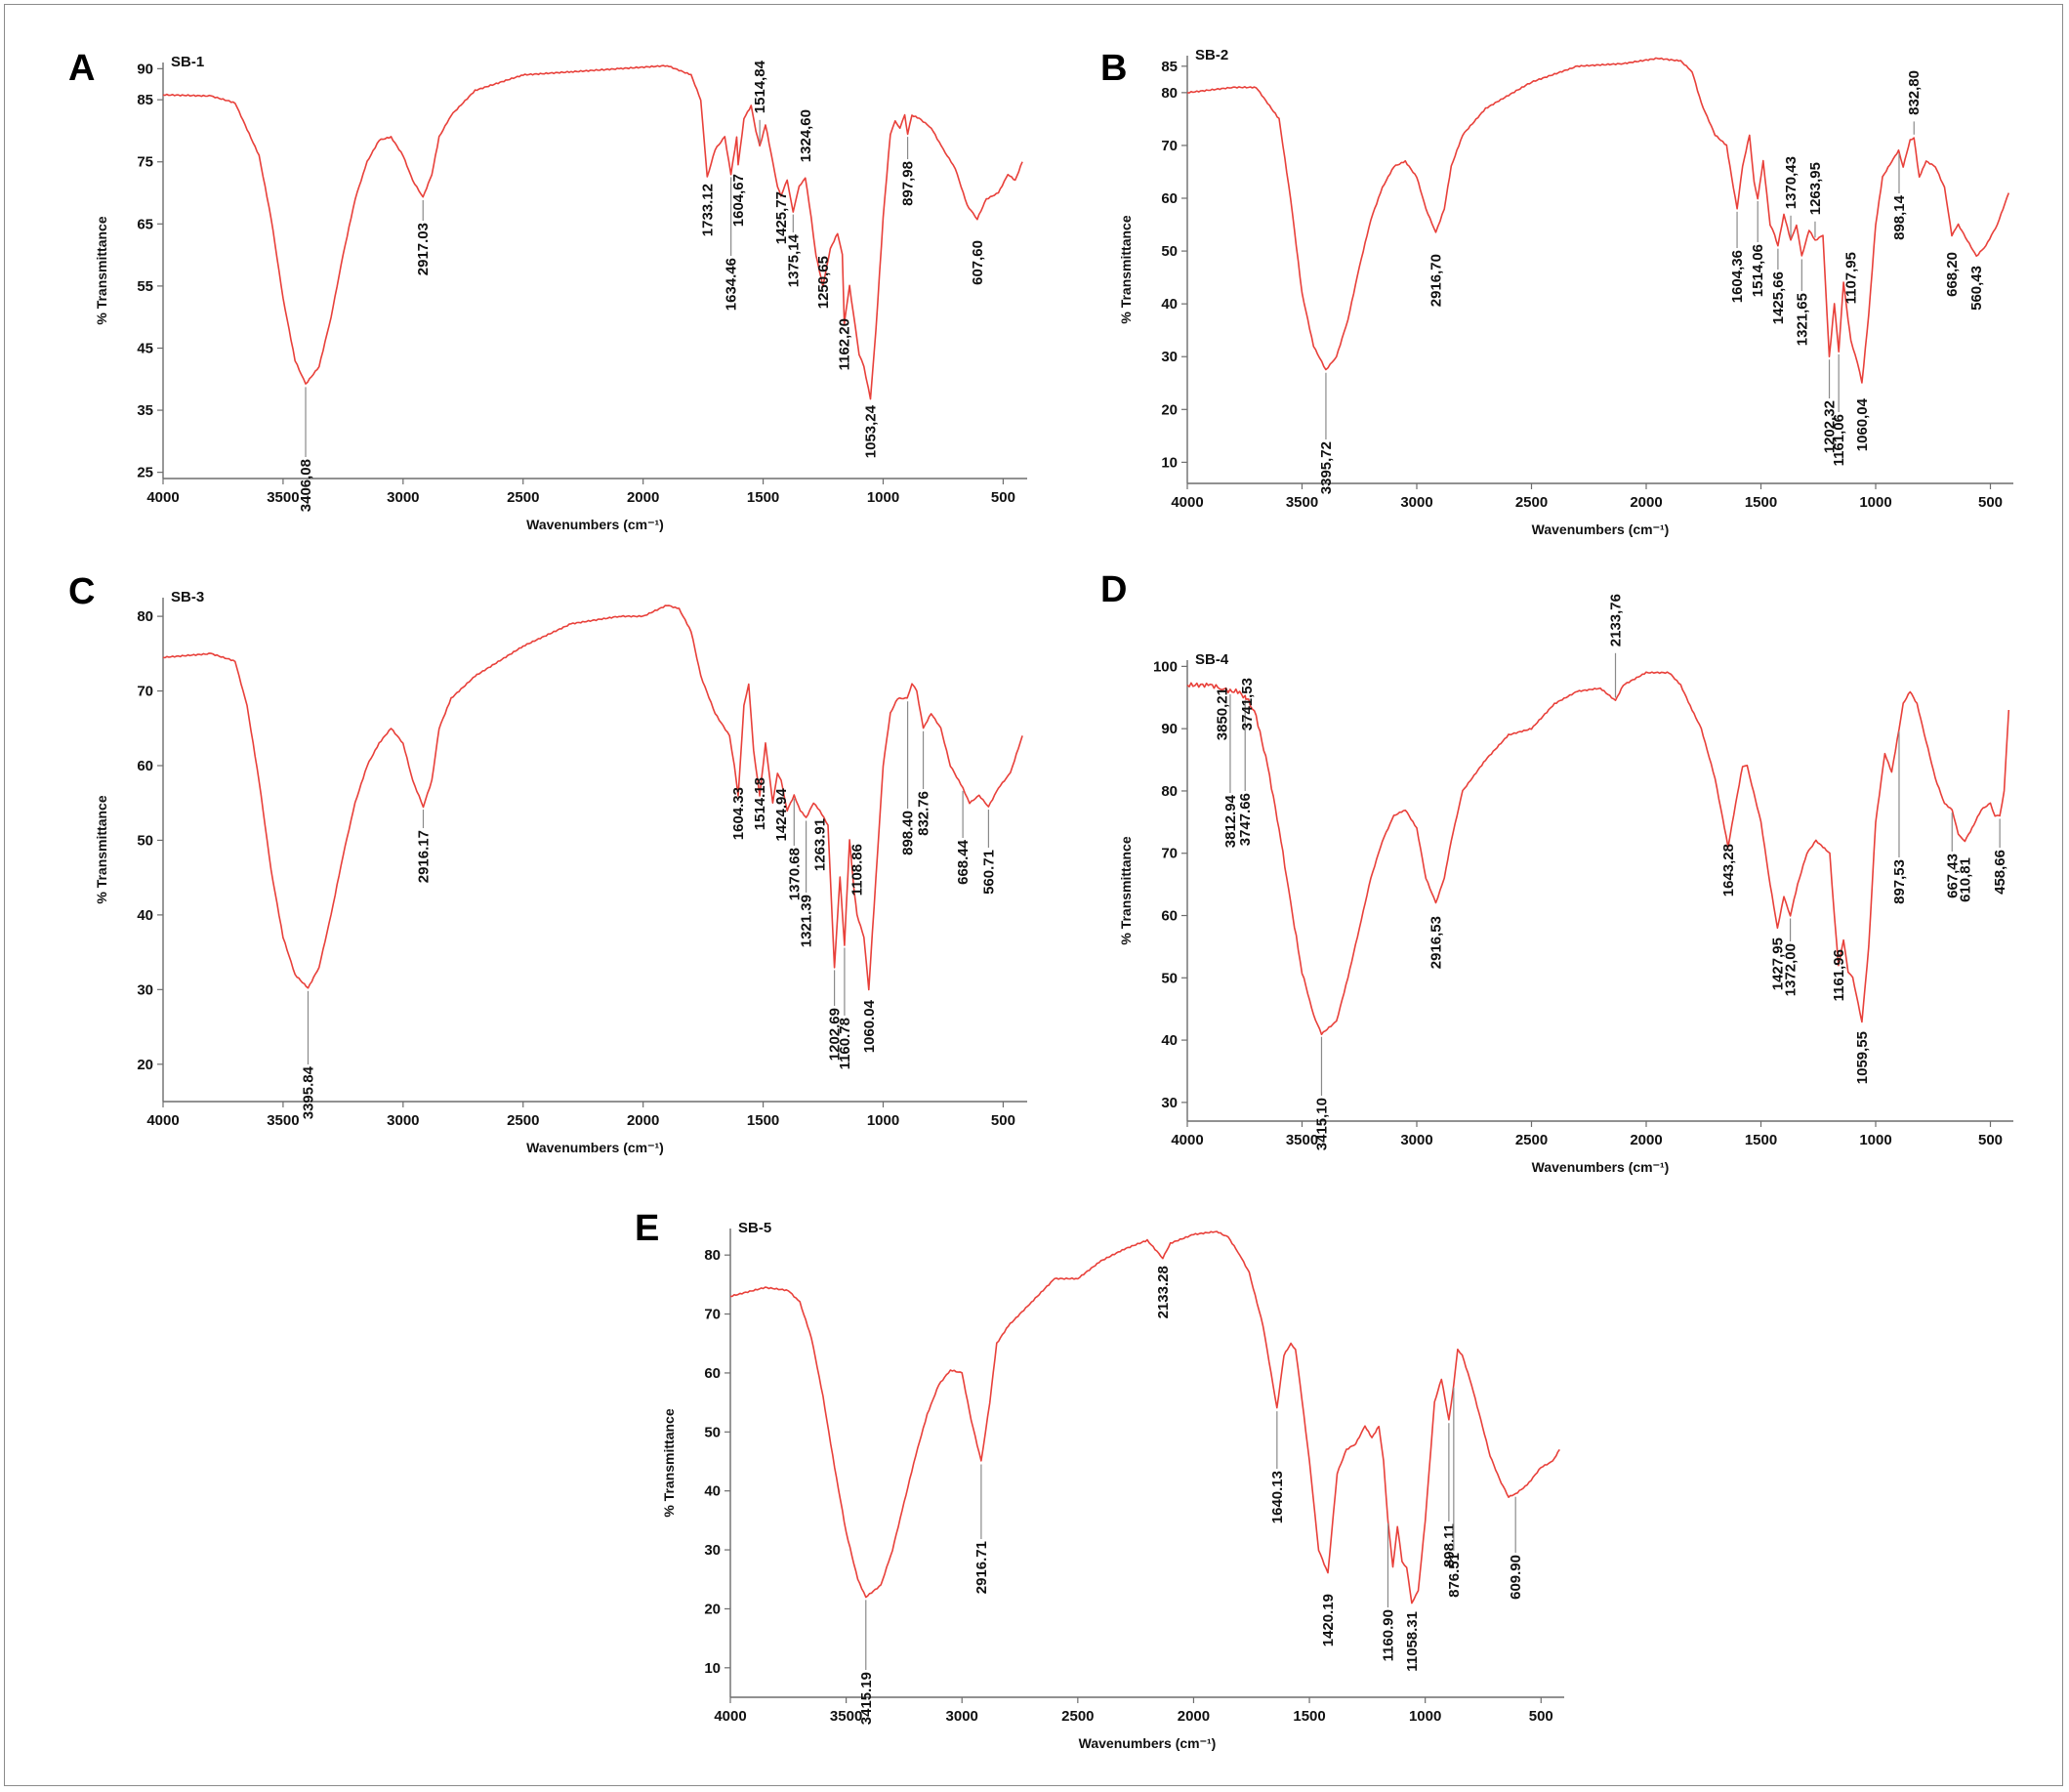 The width and height of the screenshot is (2069, 1792). Describe the element at coordinates (1328, 1620) in the screenshot. I see `peak-label: 1420.19` at that location.